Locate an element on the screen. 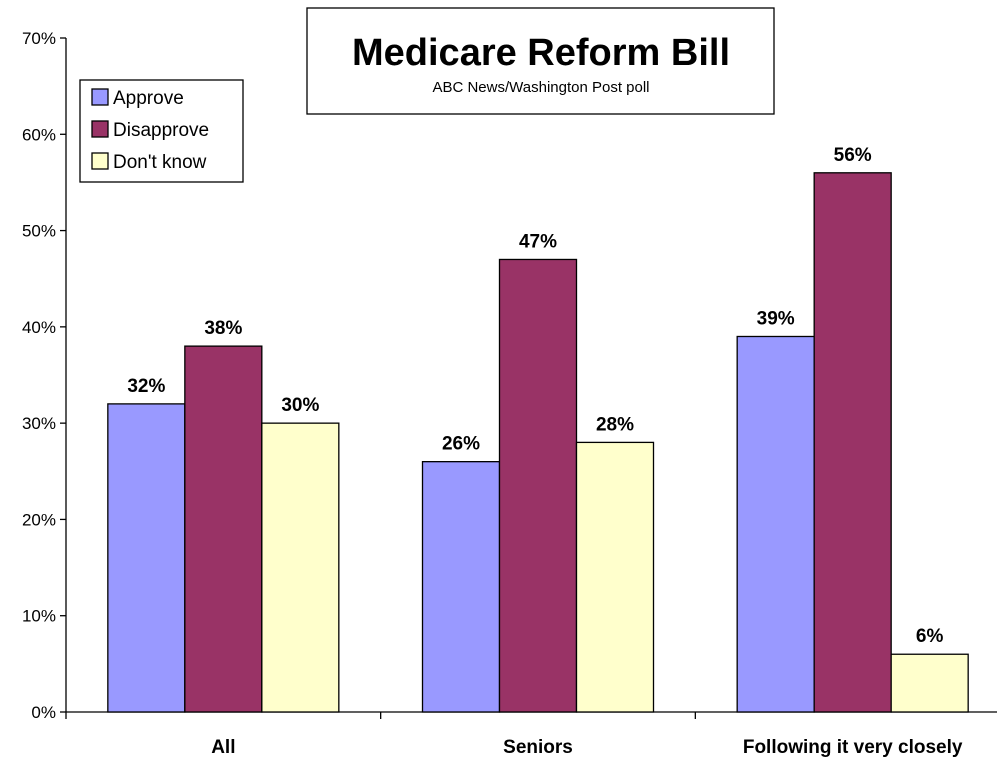  legend: Approve Disapprove Don't know is located at coordinates (161, 131).